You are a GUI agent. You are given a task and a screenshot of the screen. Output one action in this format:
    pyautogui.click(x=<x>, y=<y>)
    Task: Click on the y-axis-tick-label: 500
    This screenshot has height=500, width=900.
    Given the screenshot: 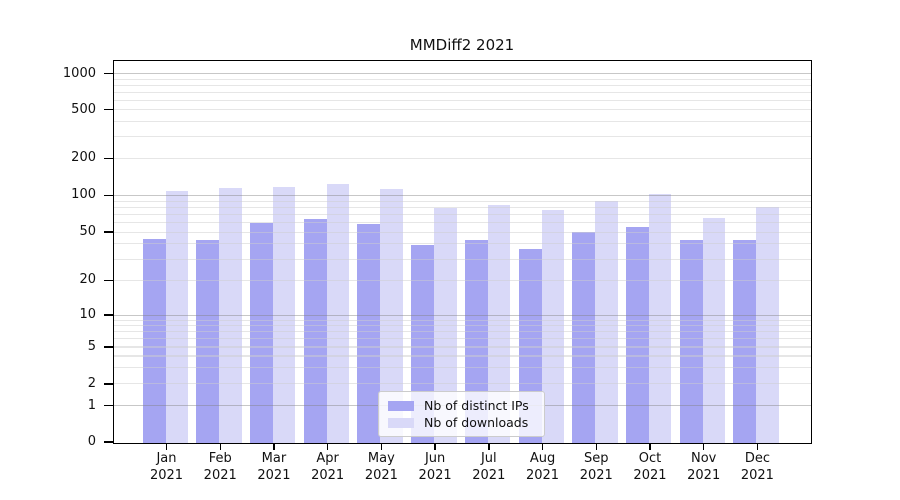 What is the action you would take?
    pyautogui.click(x=83, y=109)
    